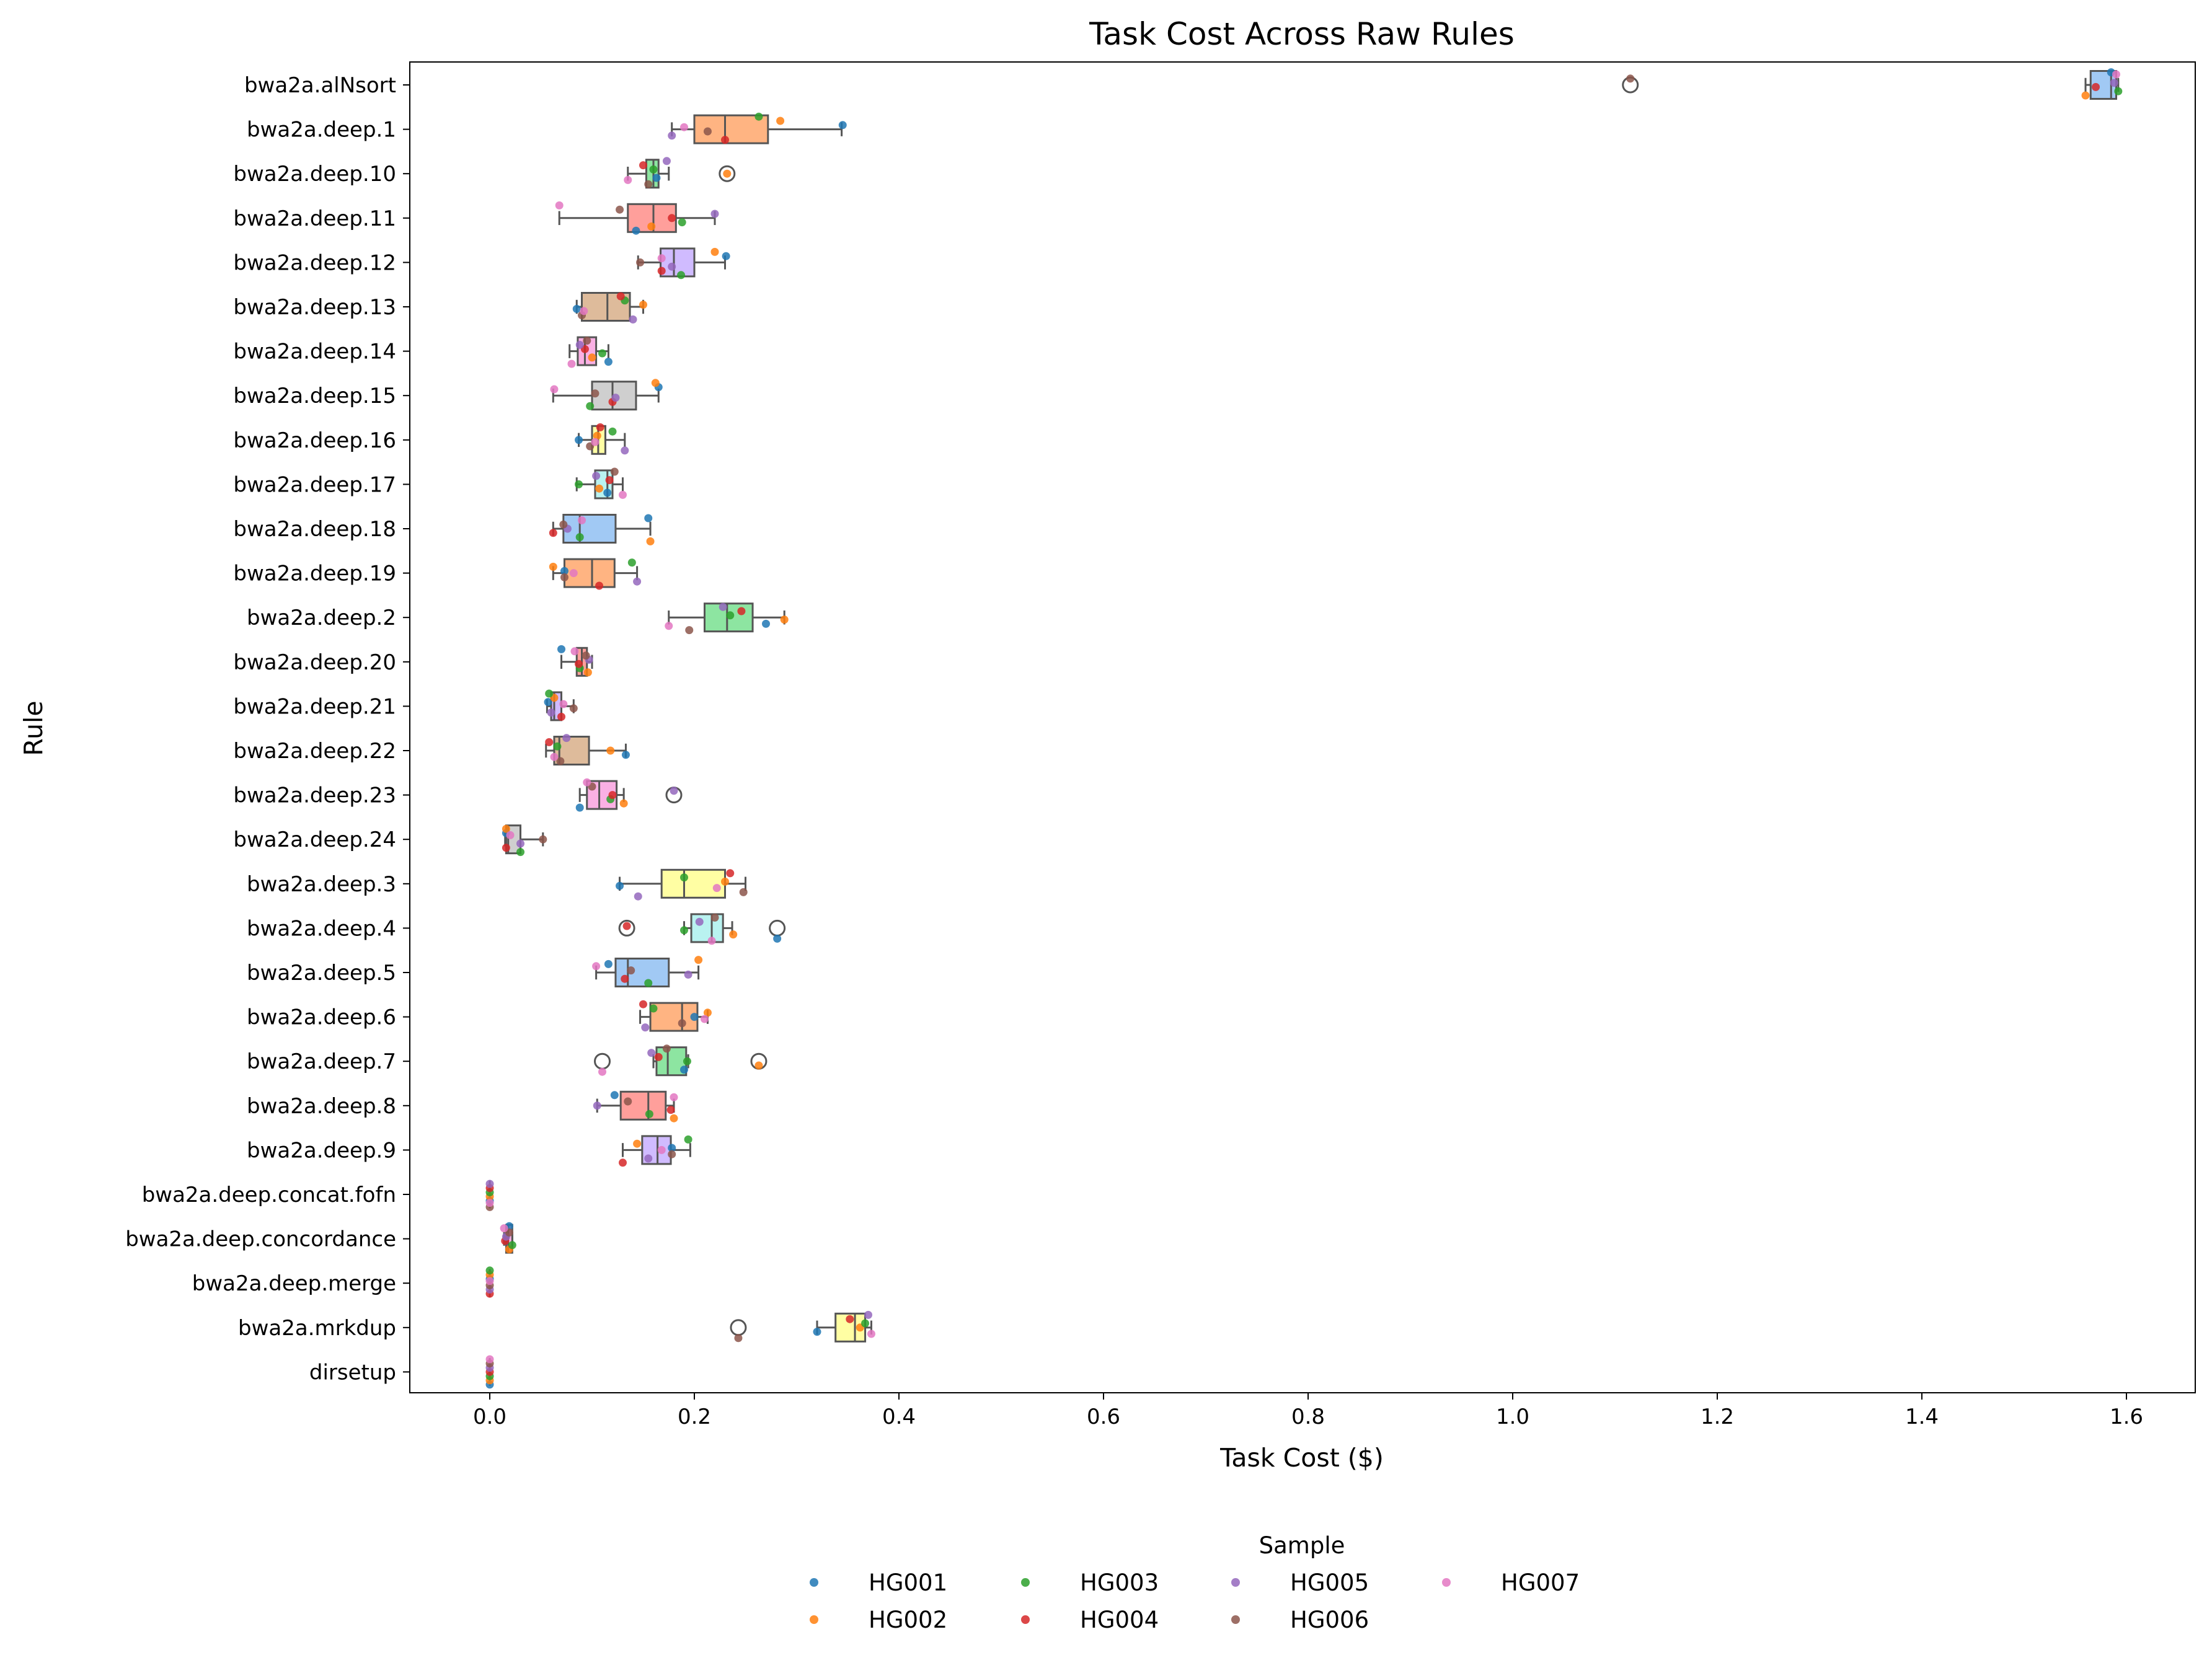 The image size is (2212, 1663). What do you see at coordinates (1301, 1458) in the screenshot?
I see `x-axis-title: Task Cost ($)` at bounding box center [1301, 1458].